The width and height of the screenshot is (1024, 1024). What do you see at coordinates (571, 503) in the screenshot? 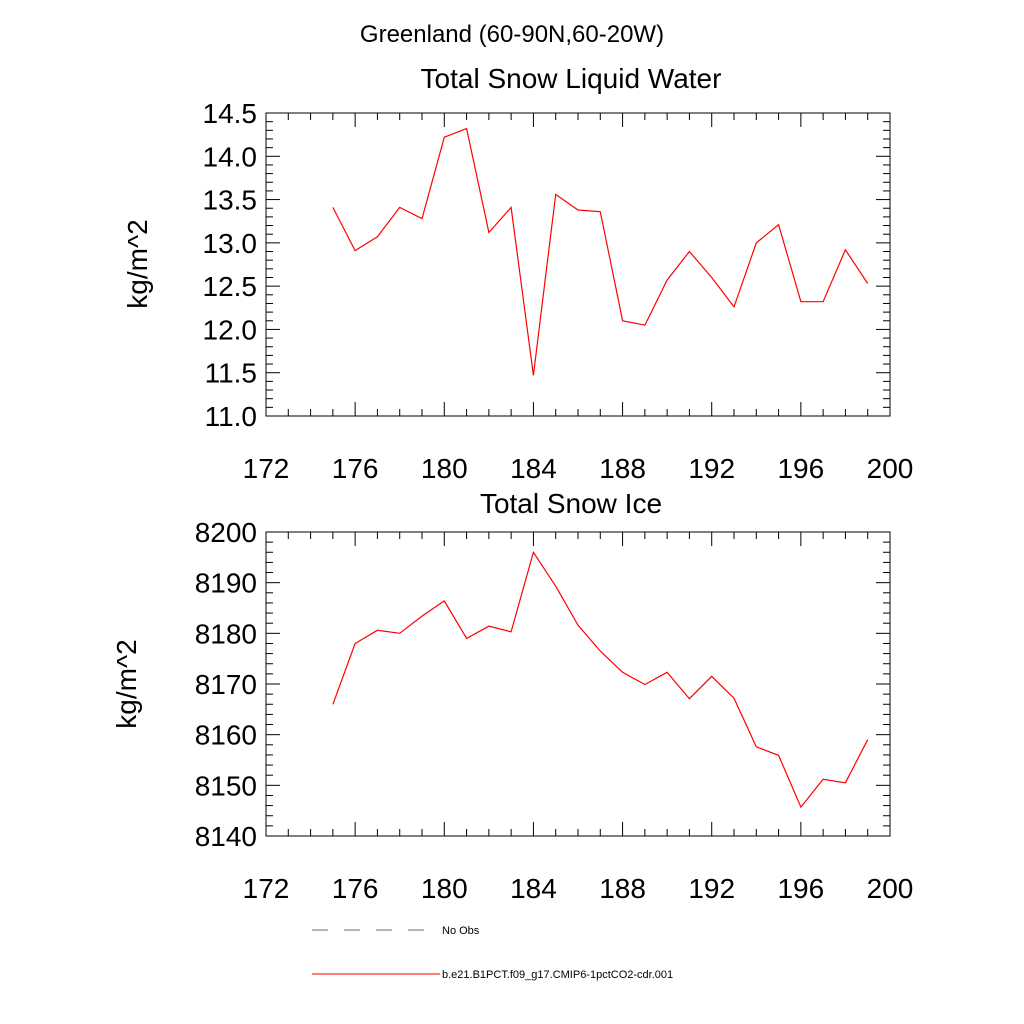
I see `panel-title: Total Snow Ice` at bounding box center [571, 503].